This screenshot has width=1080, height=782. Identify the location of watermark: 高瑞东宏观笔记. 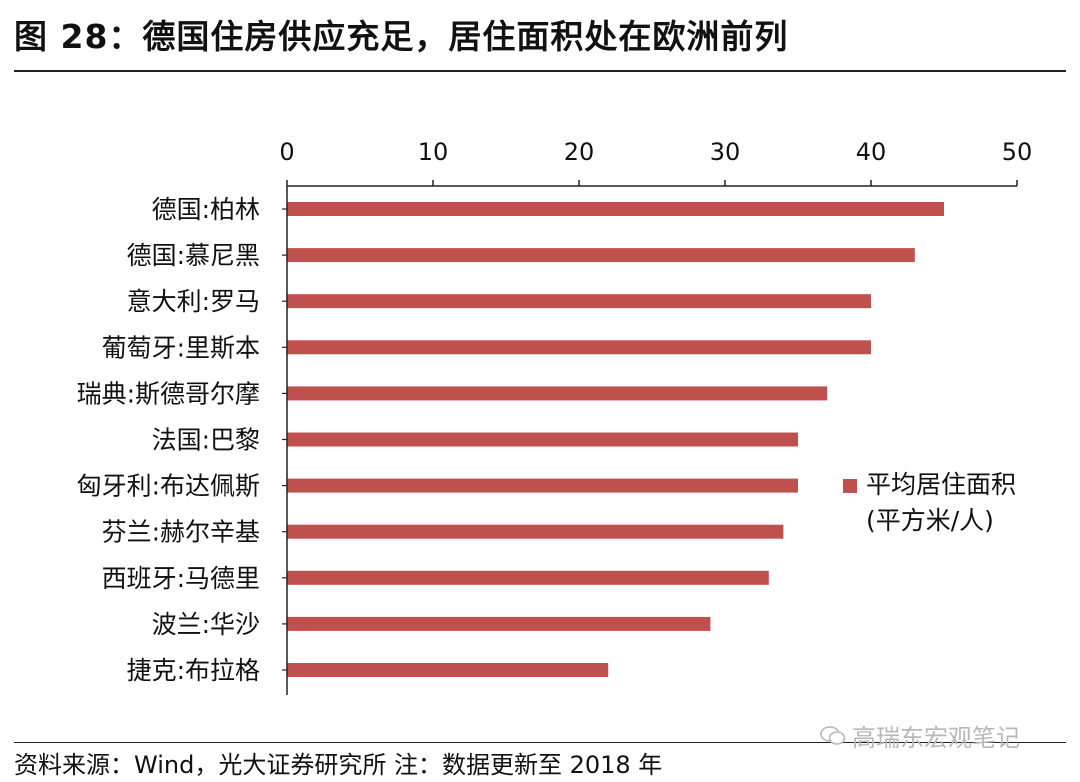
(920, 735).